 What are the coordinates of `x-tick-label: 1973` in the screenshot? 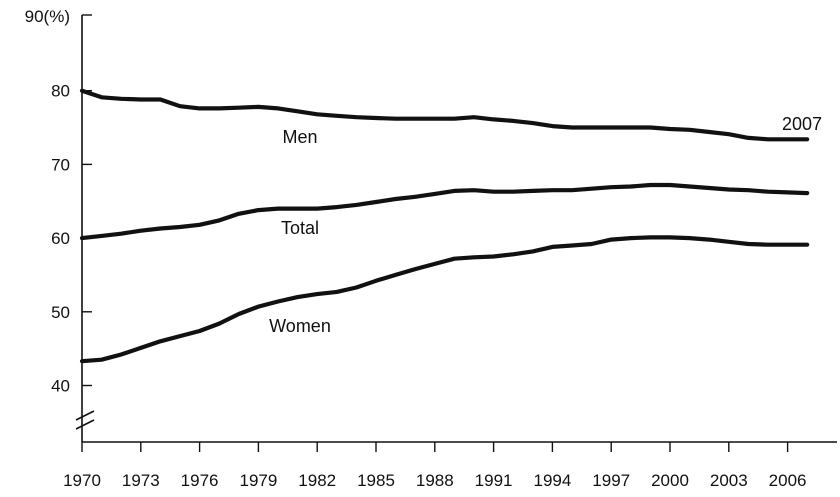 It's located at (141, 480).